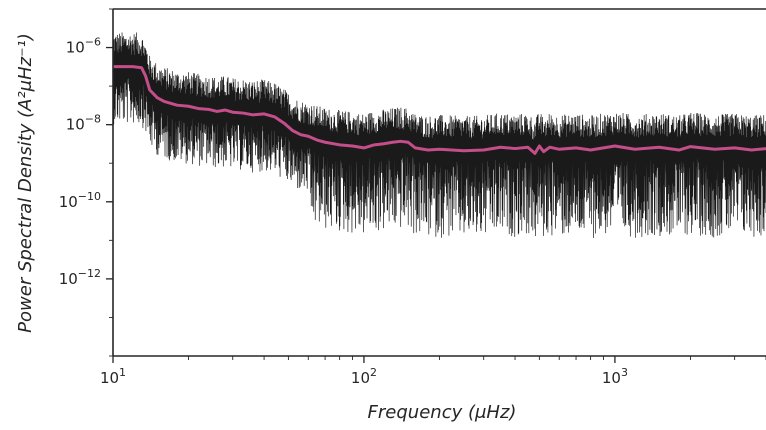 The image size is (766, 430). What do you see at coordinates (83, 123) in the screenshot?
I see `y-tick-label: 10⁻⁸` at bounding box center [83, 123].